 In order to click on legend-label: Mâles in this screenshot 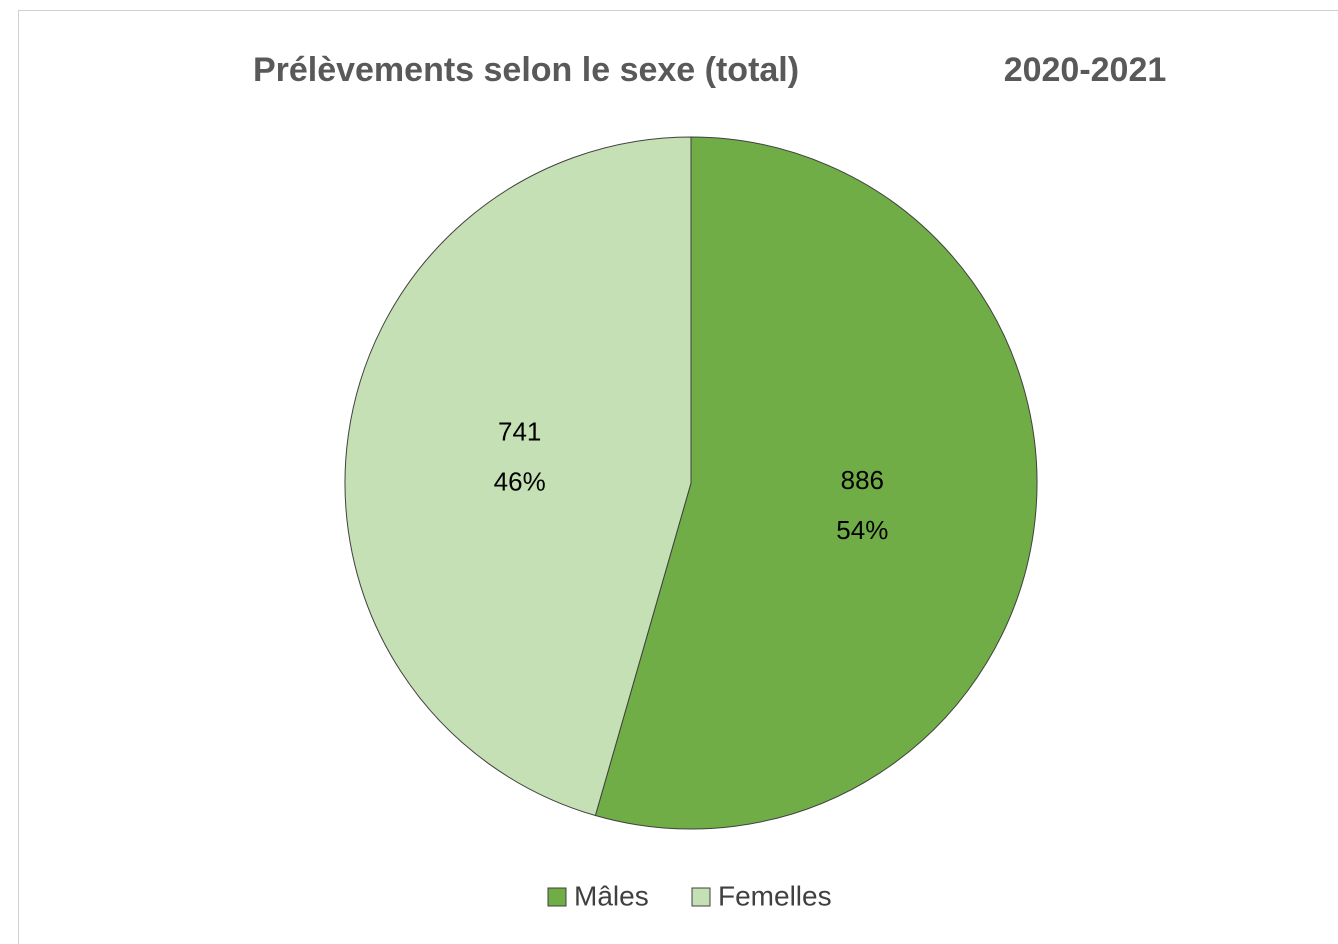, I will do `click(611, 895)`.